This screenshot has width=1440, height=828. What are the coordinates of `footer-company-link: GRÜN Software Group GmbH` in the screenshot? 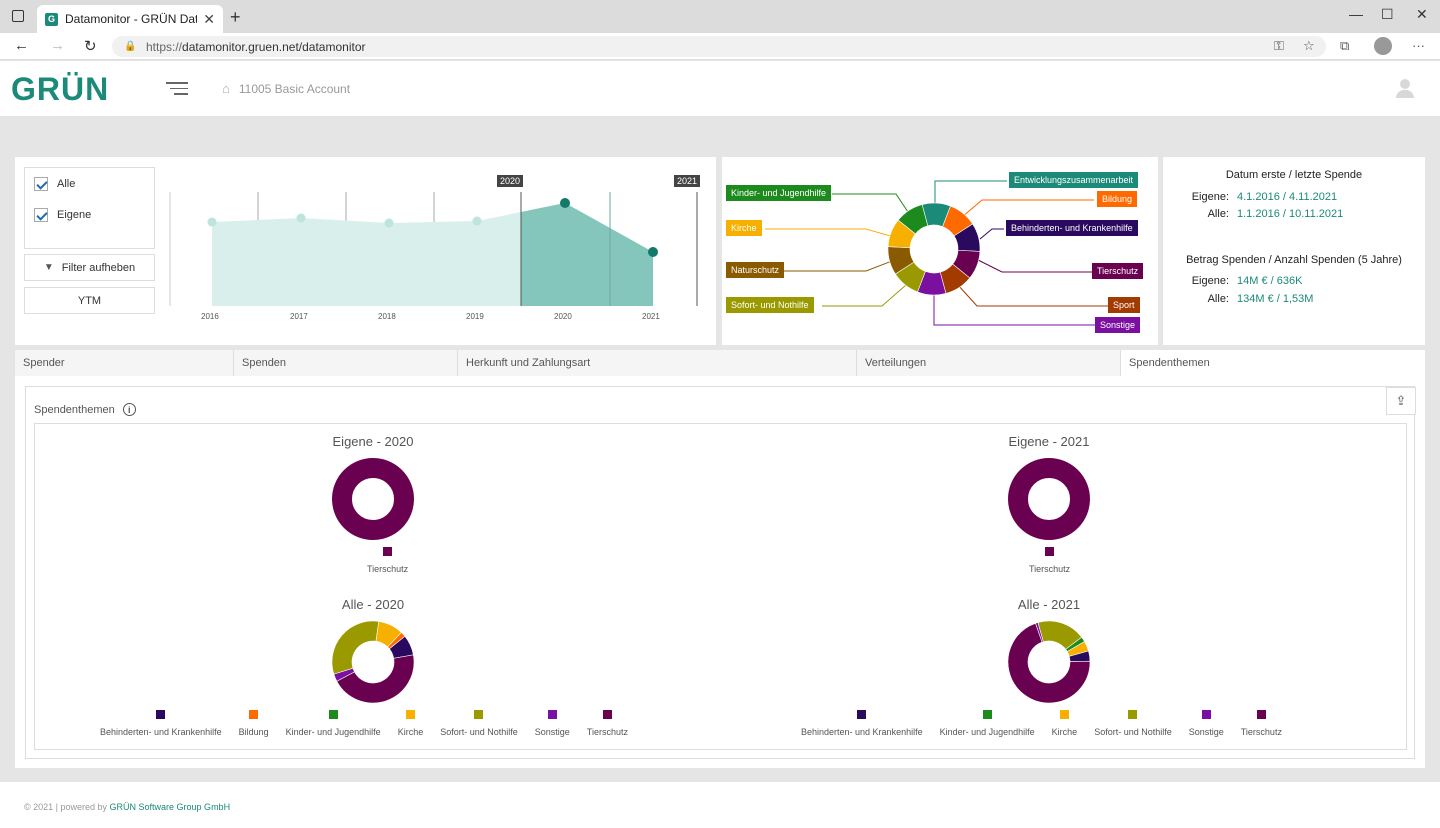 It's located at (170, 807).